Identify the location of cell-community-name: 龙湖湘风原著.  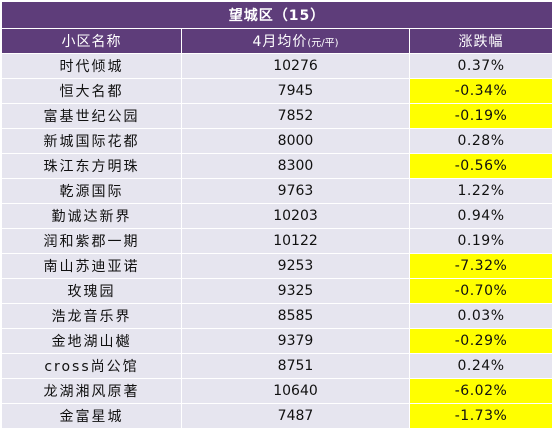
(91, 391).